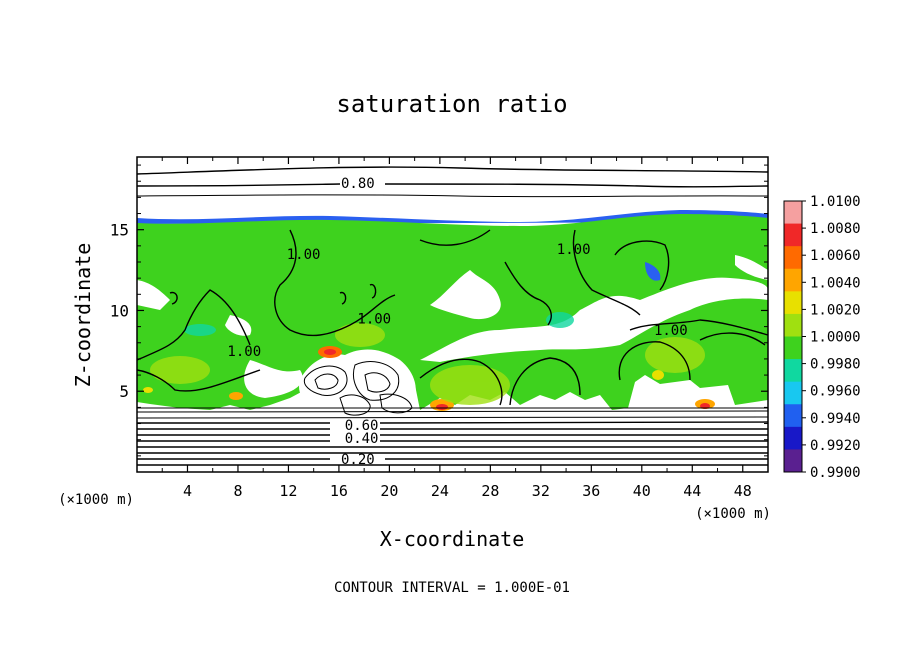  I want to click on y-tick-label: 15, so click(119, 230).